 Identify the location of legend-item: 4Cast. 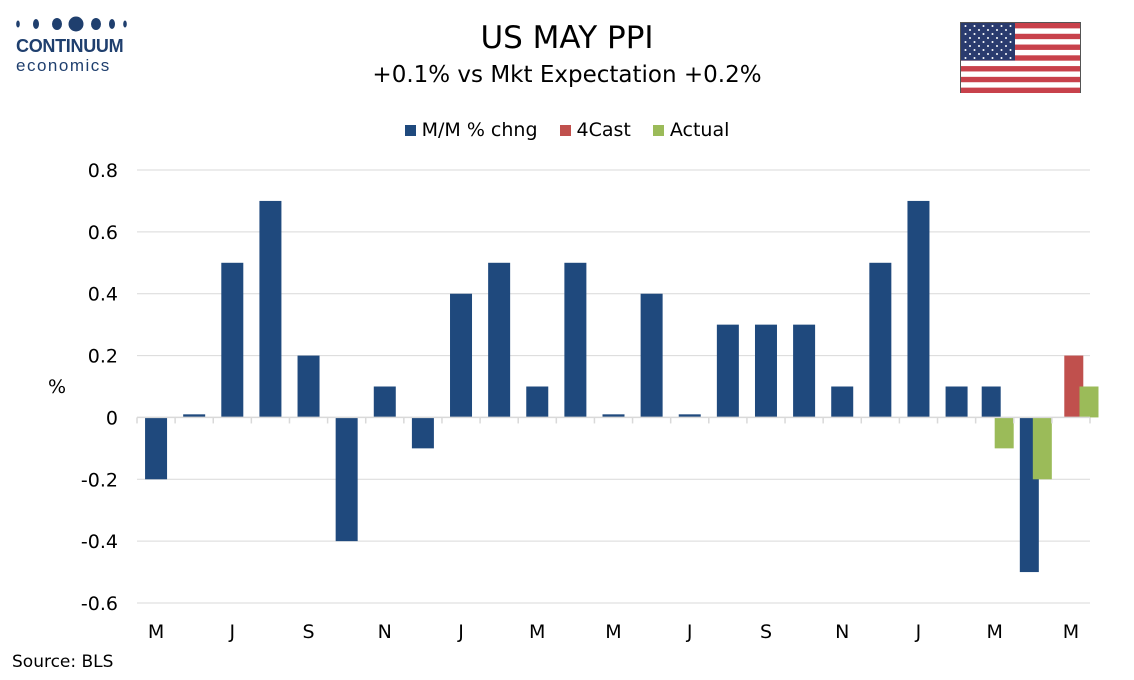
(595, 130).